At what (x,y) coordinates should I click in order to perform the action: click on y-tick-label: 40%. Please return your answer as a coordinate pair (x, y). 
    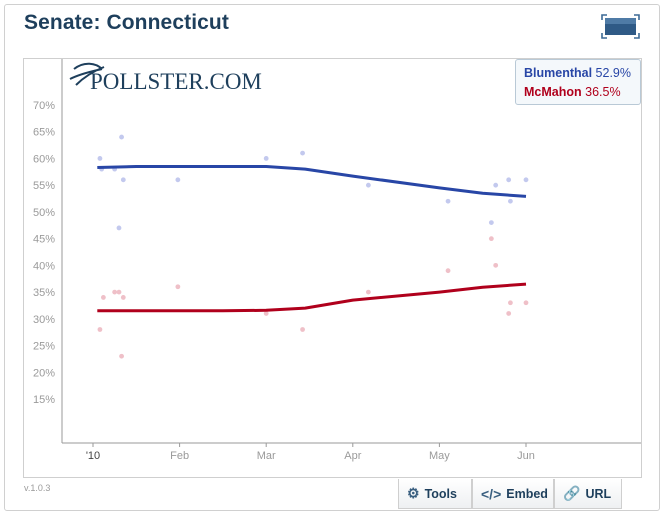
    Looking at the image, I should click on (44, 266).